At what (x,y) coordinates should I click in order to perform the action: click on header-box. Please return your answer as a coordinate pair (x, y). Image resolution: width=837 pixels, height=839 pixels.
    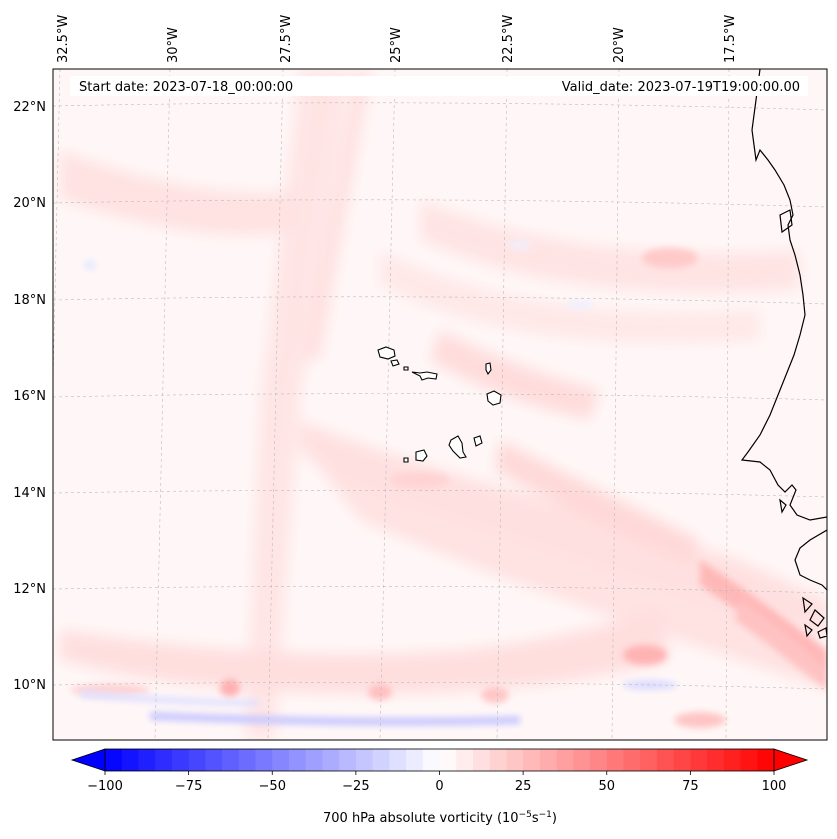
    Looking at the image, I should click on (439, 86).